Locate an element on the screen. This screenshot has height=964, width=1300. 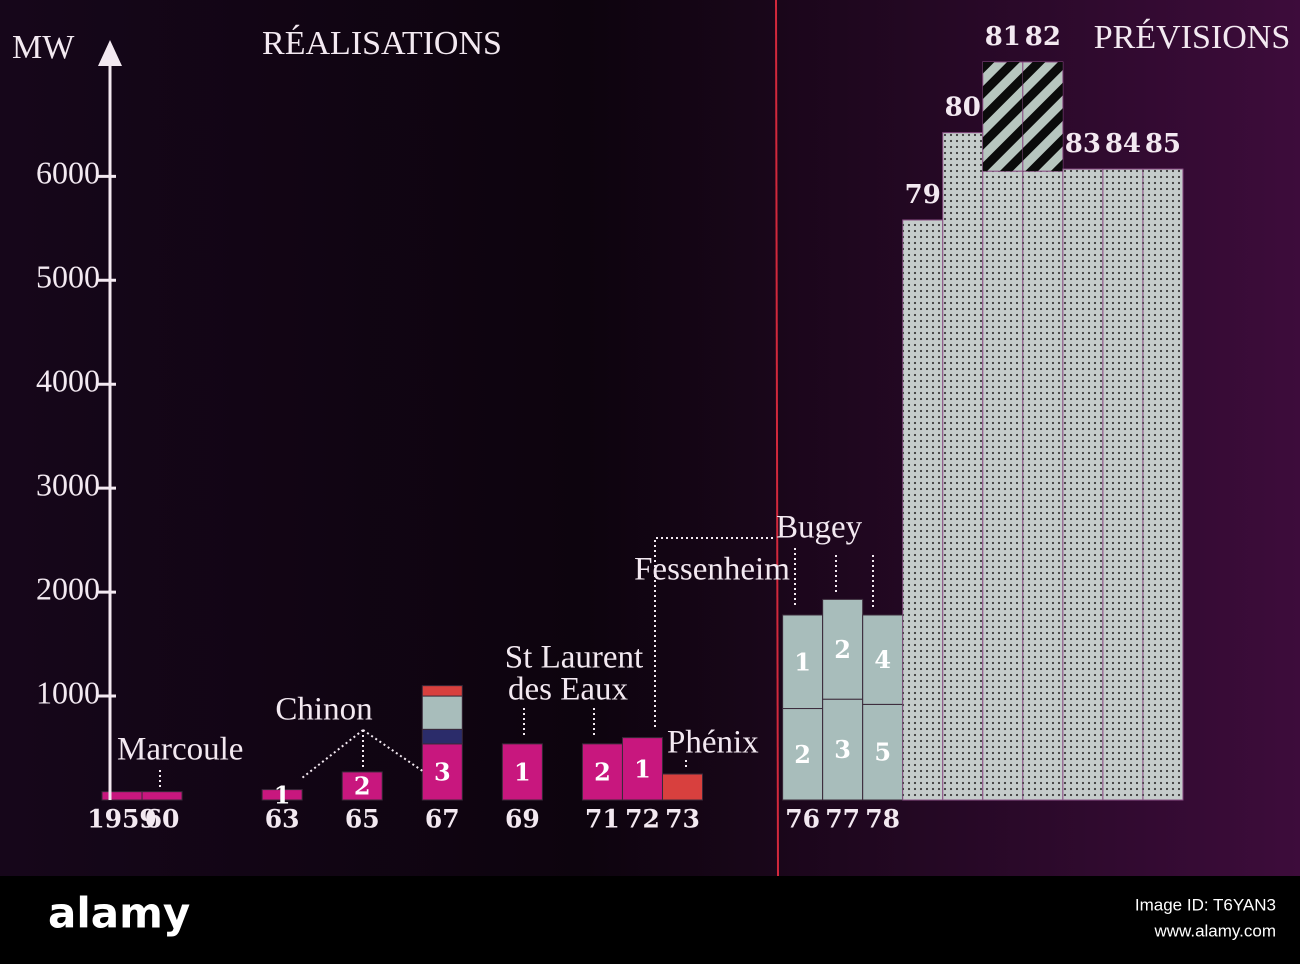
segment-label: 5 is located at coordinates (882, 752).